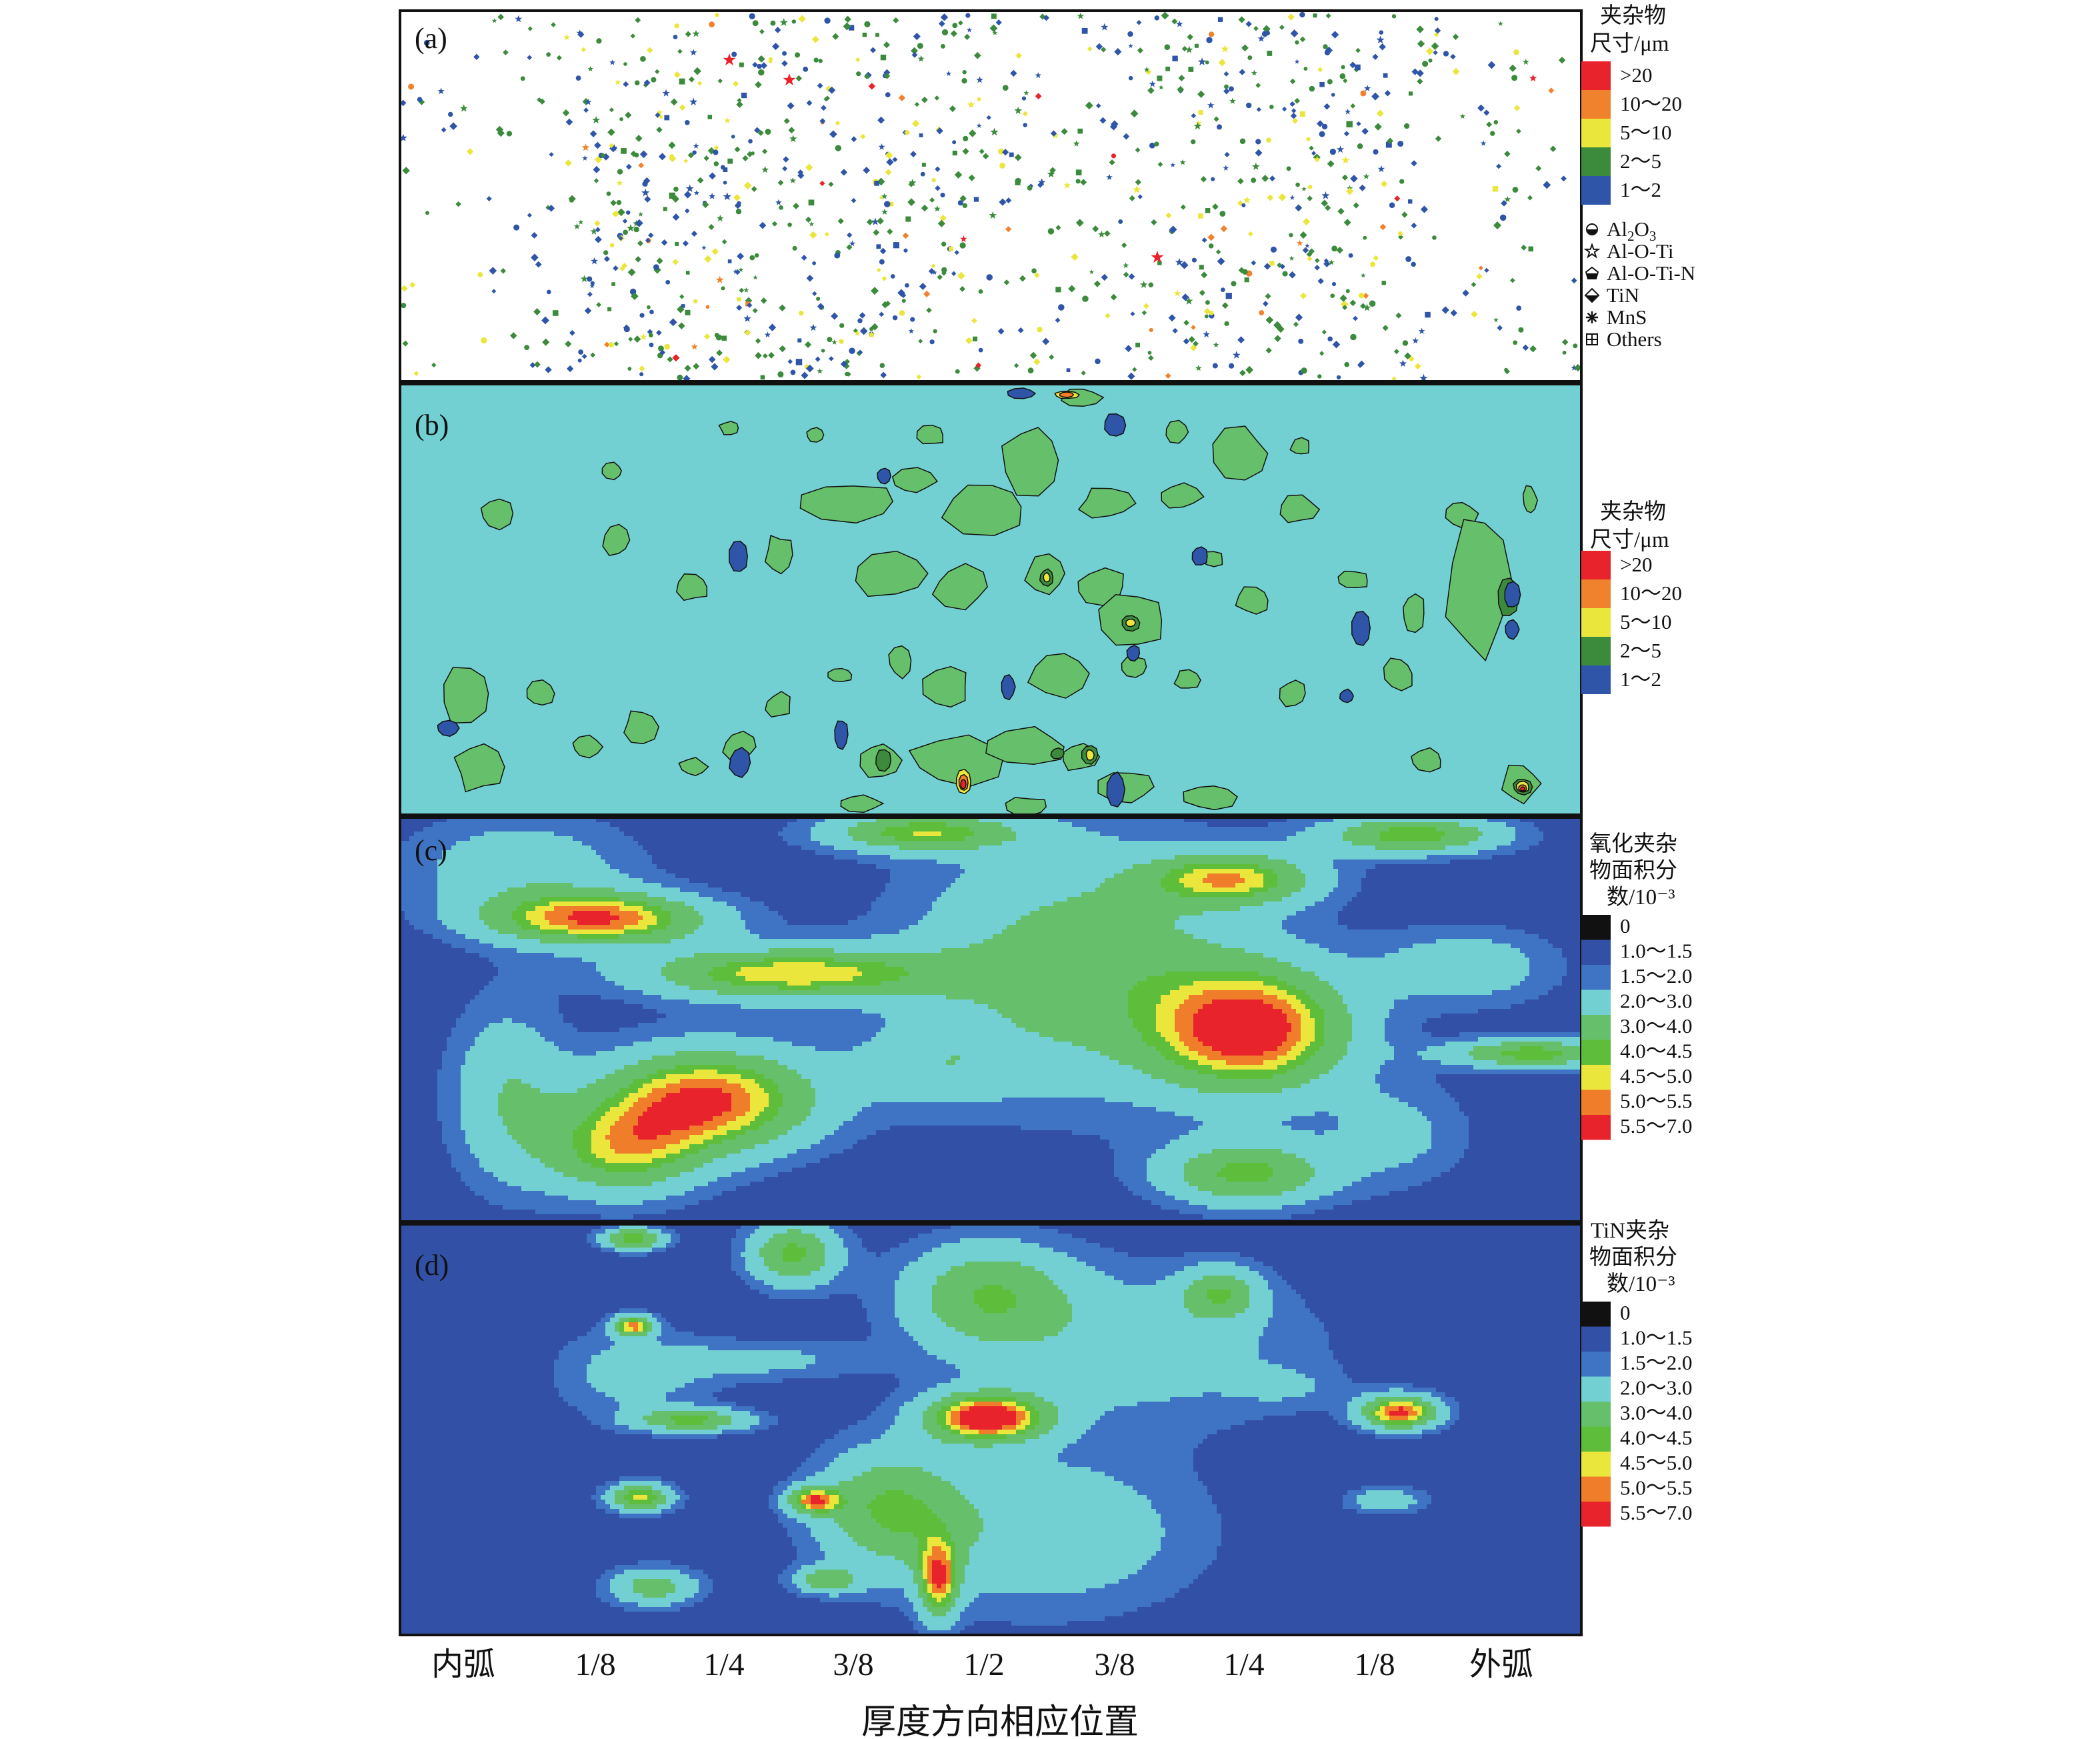 This screenshot has height=1739, width=2100. What do you see at coordinates (991, 196) in the screenshot?
I see `panel-a: (a)` at bounding box center [991, 196].